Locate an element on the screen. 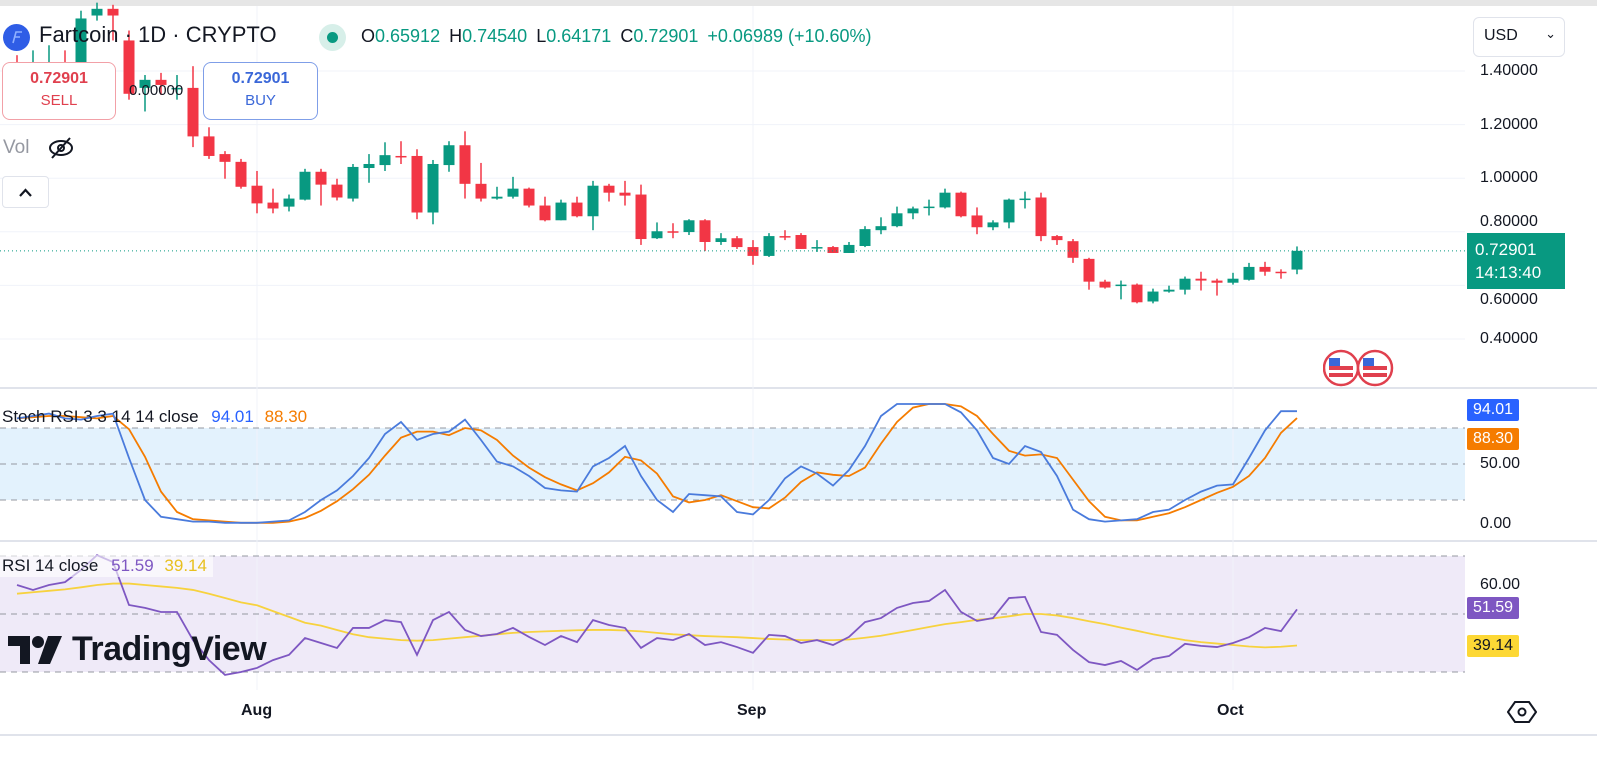  buy-label: BUY is located at coordinates (260, 100).